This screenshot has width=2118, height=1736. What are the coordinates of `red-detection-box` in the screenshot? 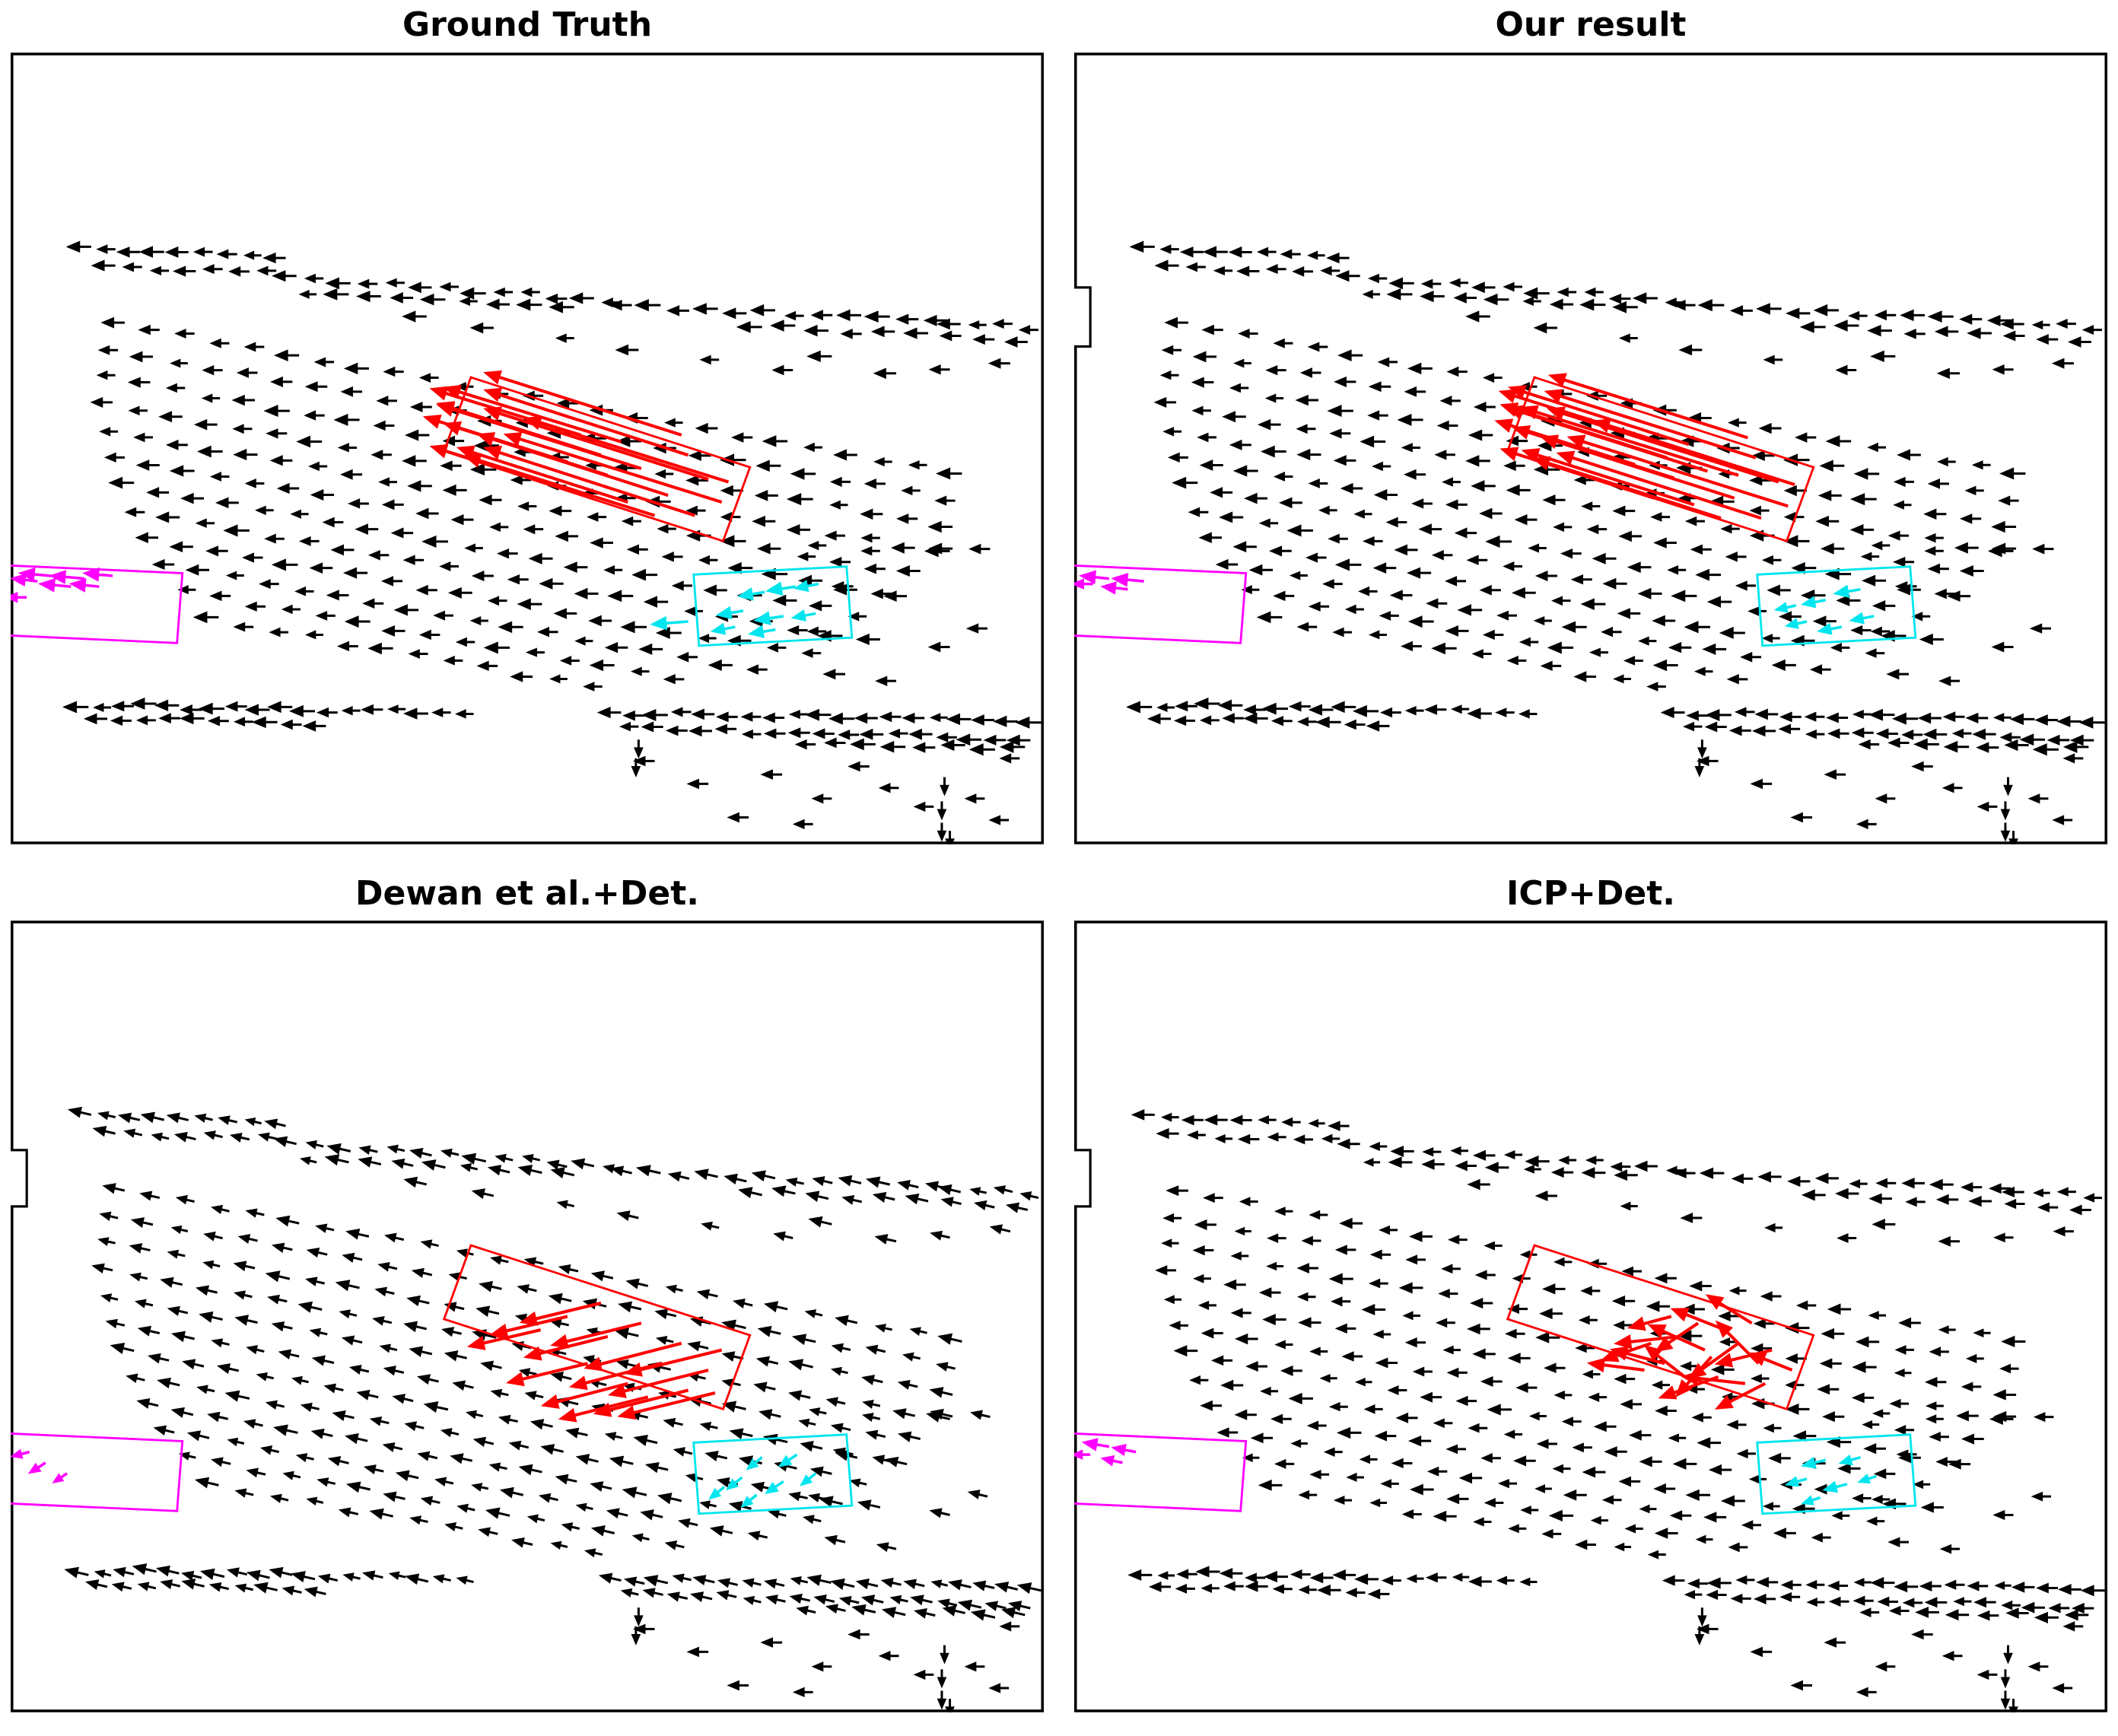 It's located at (597, 1327).